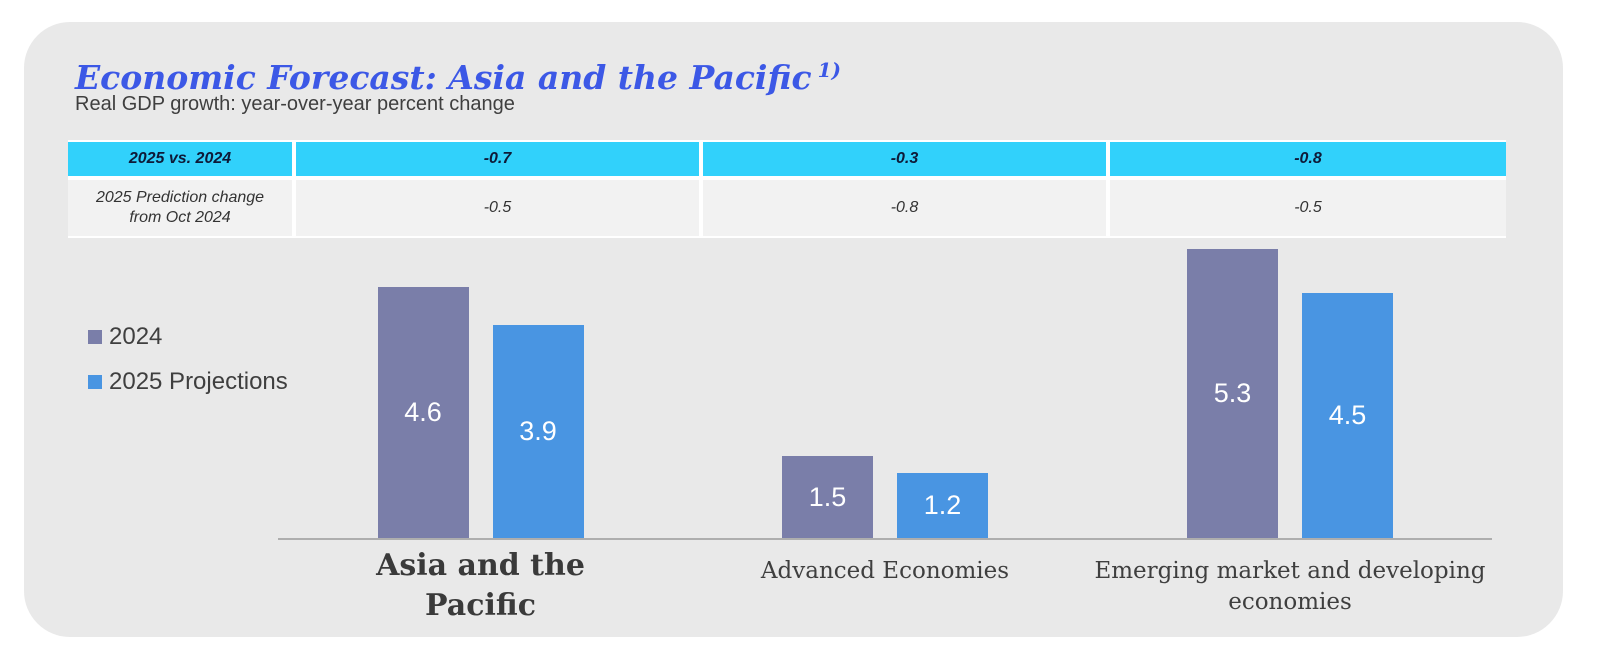 The width and height of the screenshot is (1600, 670). I want to click on bar-value-label: 4.5, so click(1347, 415).